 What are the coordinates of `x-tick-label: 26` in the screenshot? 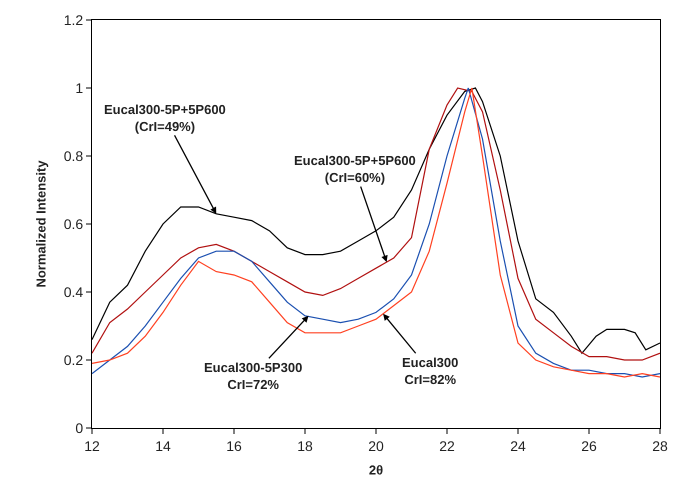 It's located at (589, 446).